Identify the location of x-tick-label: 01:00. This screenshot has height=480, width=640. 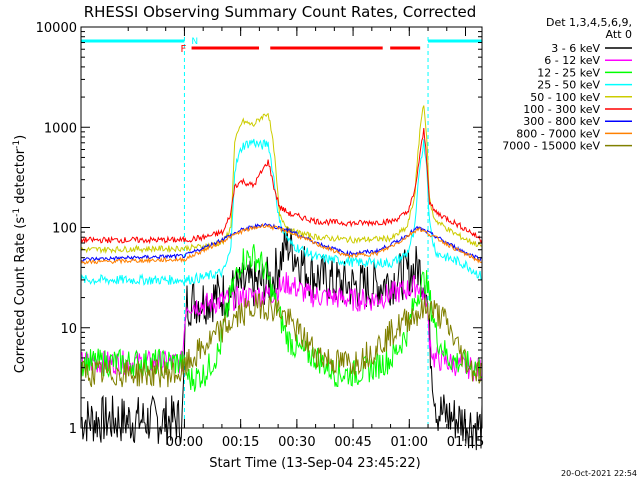
(409, 442).